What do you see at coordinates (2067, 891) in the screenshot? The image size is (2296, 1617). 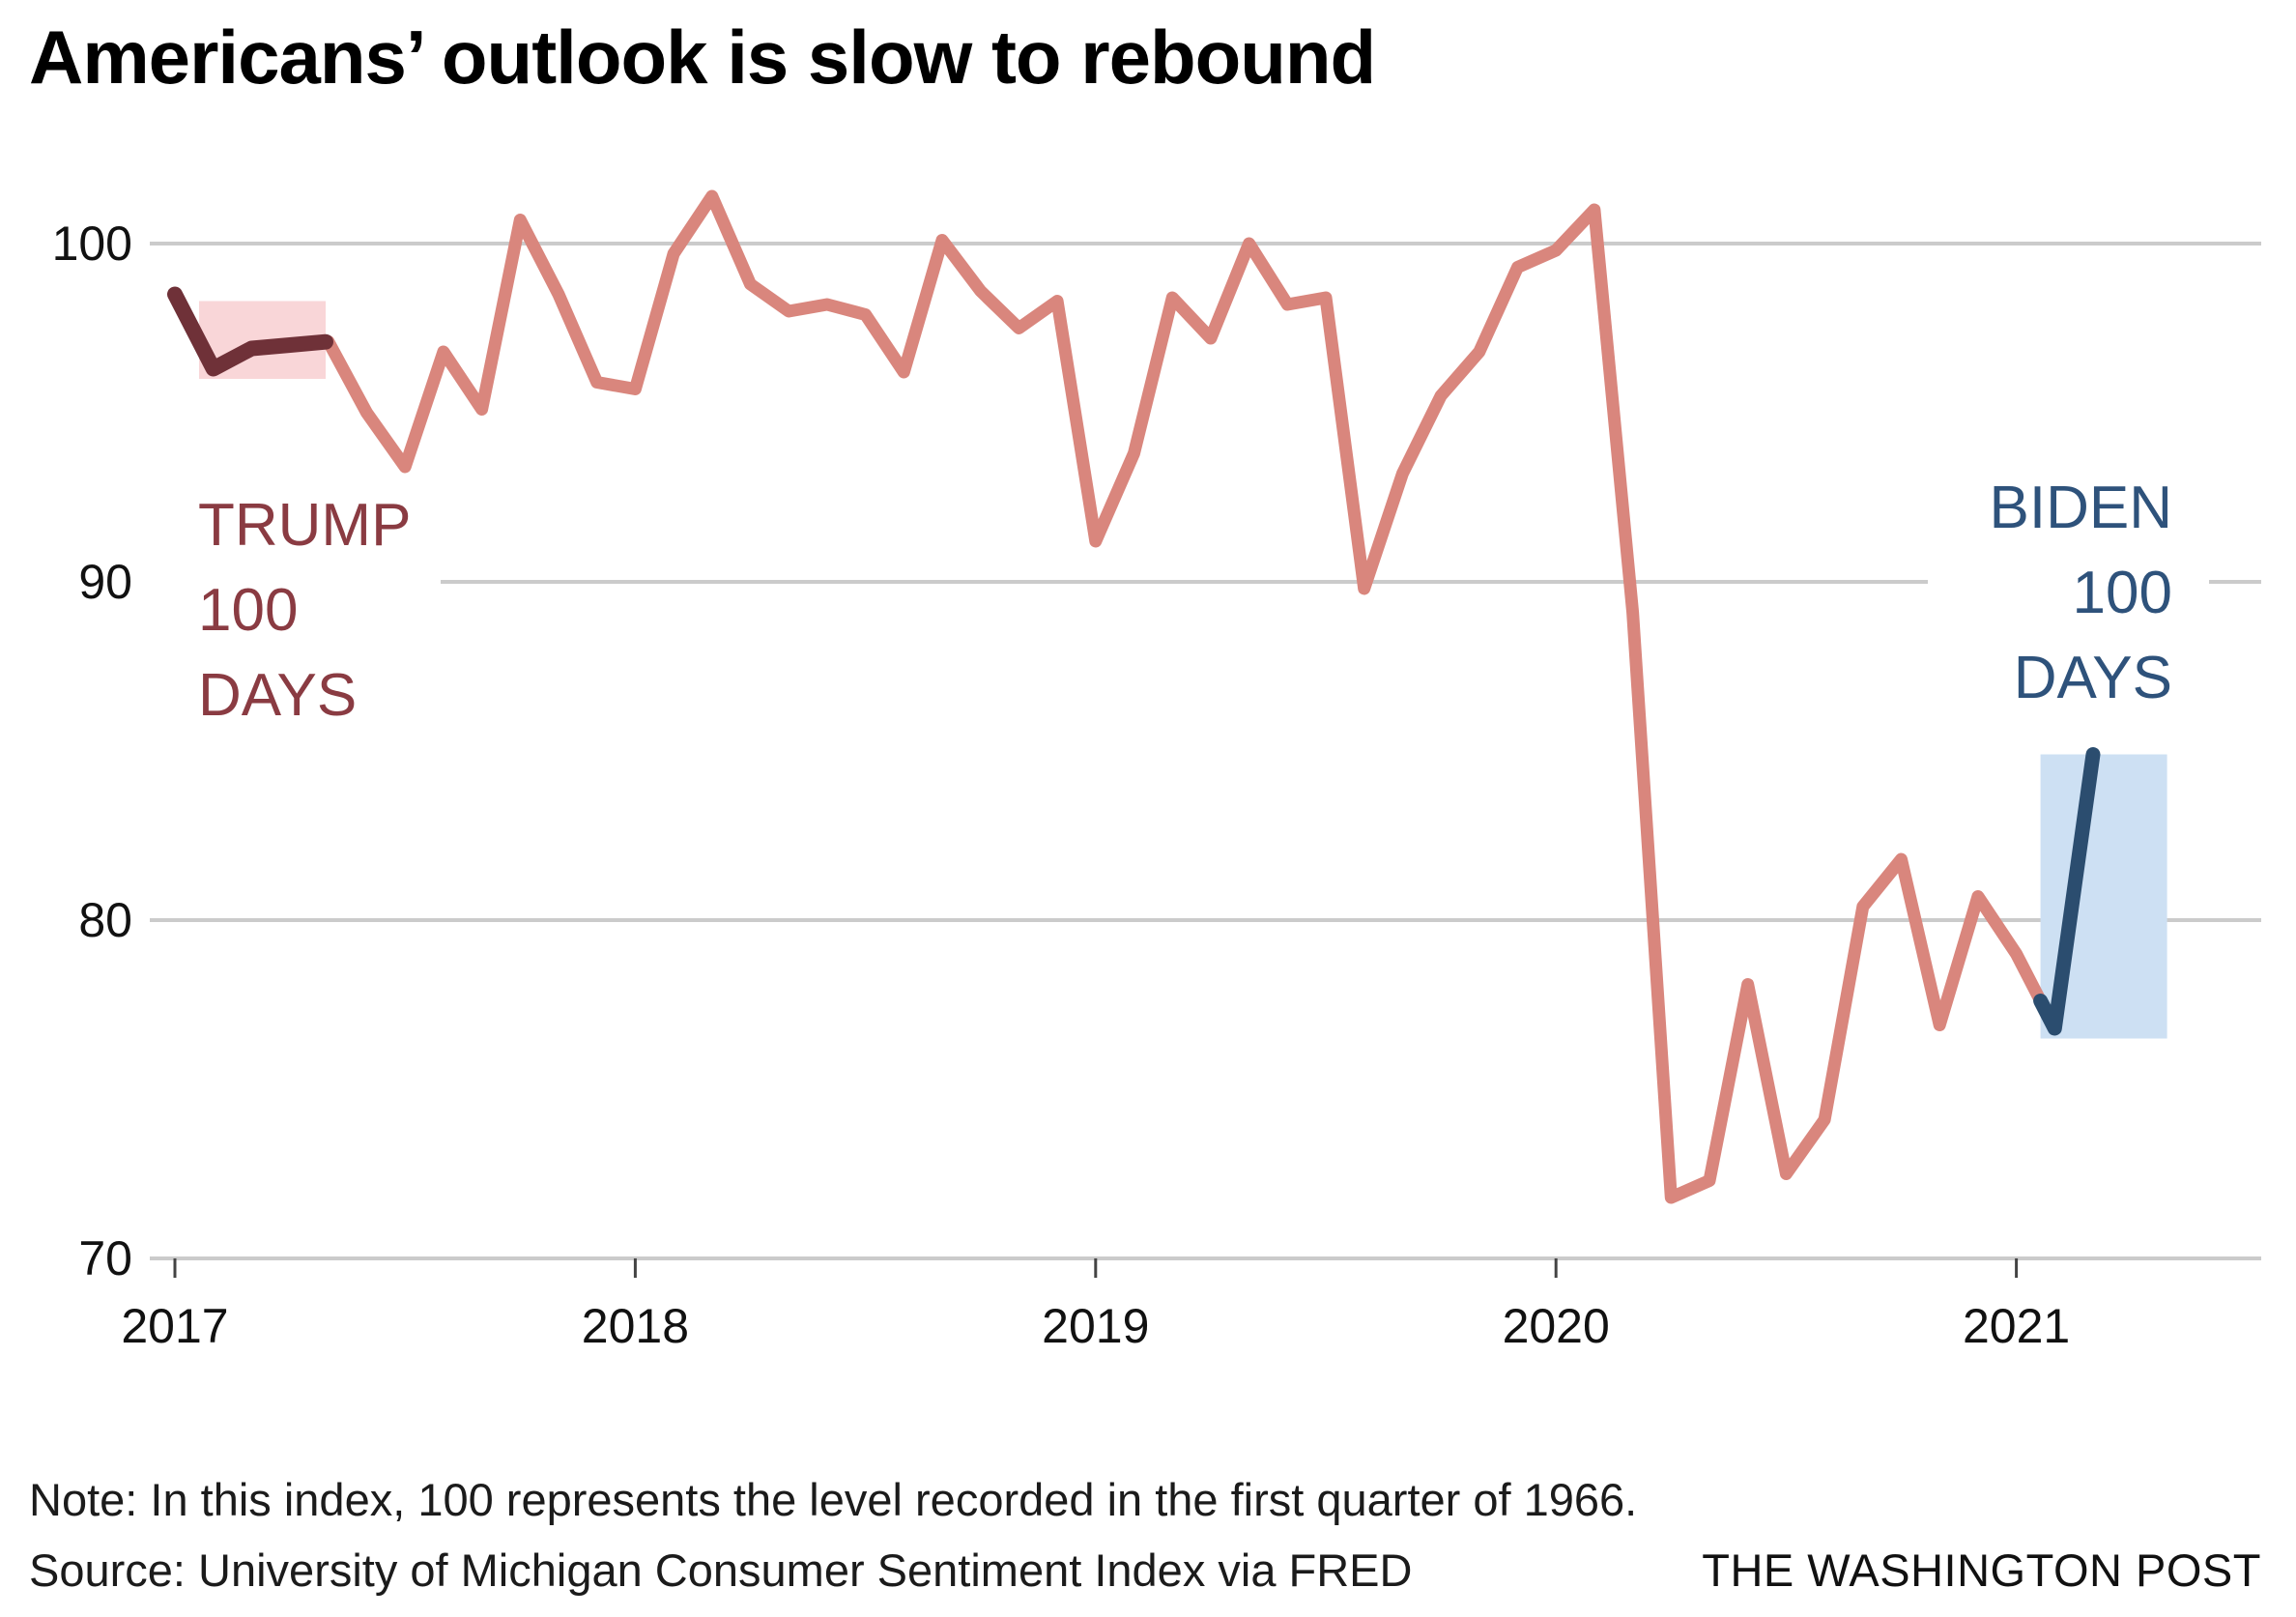 I see `biden-segment-line` at bounding box center [2067, 891].